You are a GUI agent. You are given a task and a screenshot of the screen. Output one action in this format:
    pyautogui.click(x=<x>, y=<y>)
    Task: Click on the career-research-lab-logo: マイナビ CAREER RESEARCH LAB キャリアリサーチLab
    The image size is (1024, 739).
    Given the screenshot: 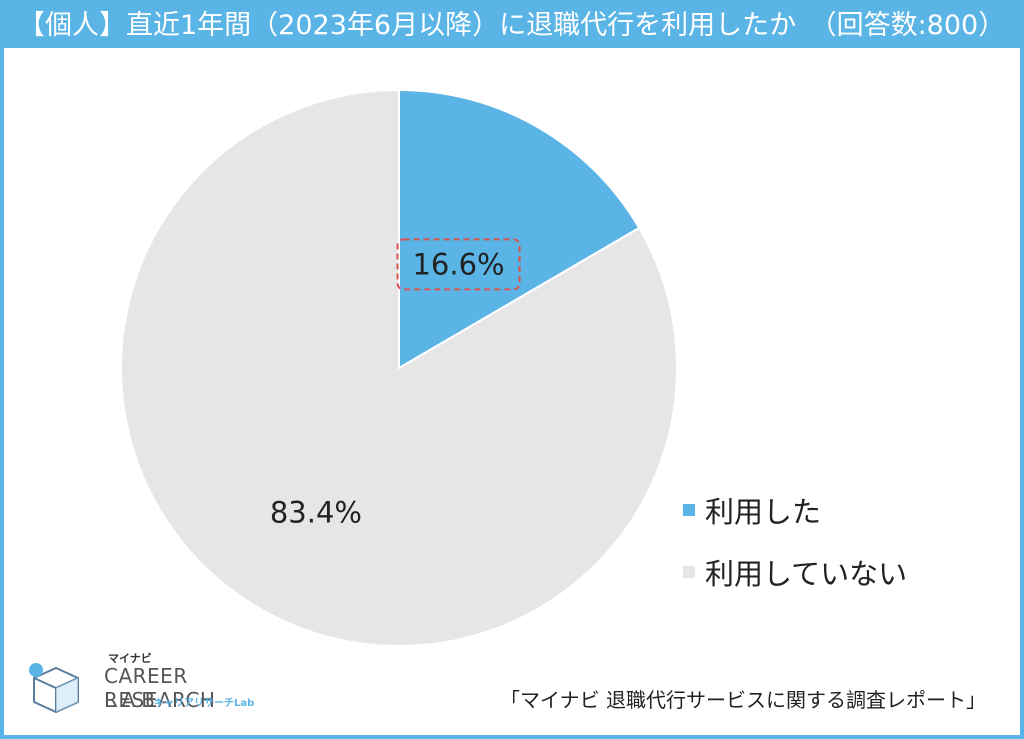 What is the action you would take?
    pyautogui.click(x=141, y=685)
    